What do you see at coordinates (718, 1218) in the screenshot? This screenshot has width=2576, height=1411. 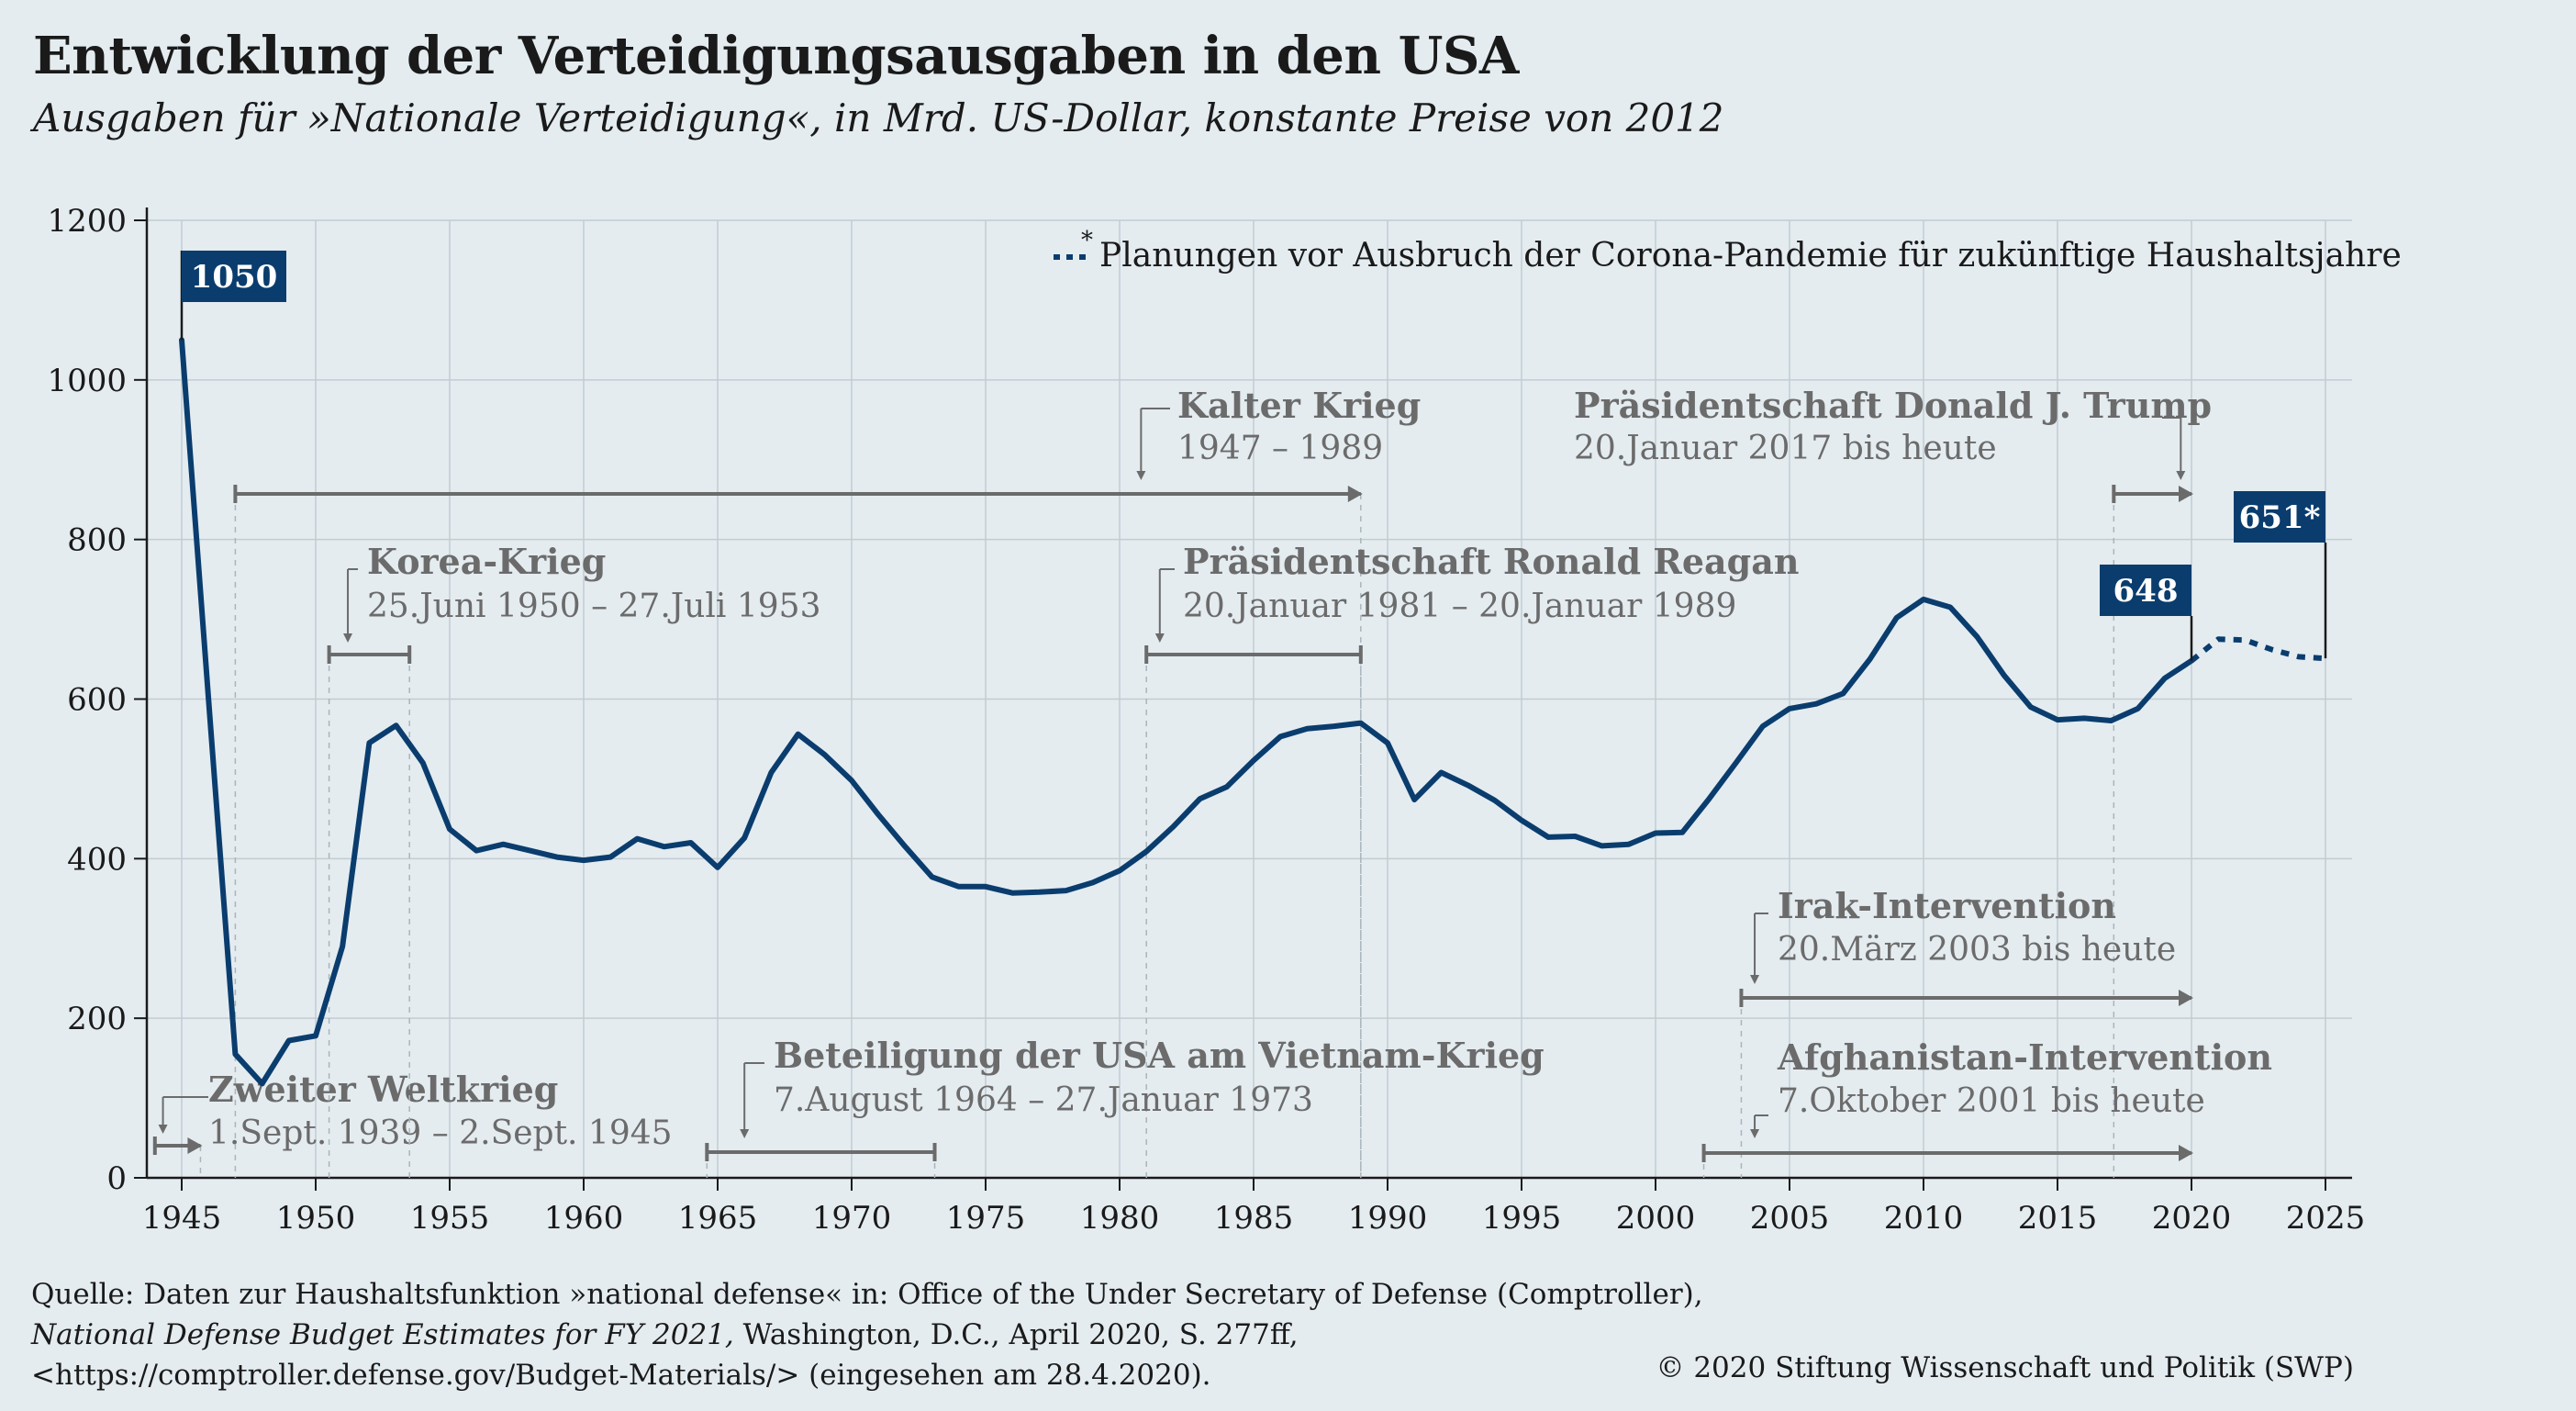 I see `x-tick-label: 1965` at bounding box center [718, 1218].